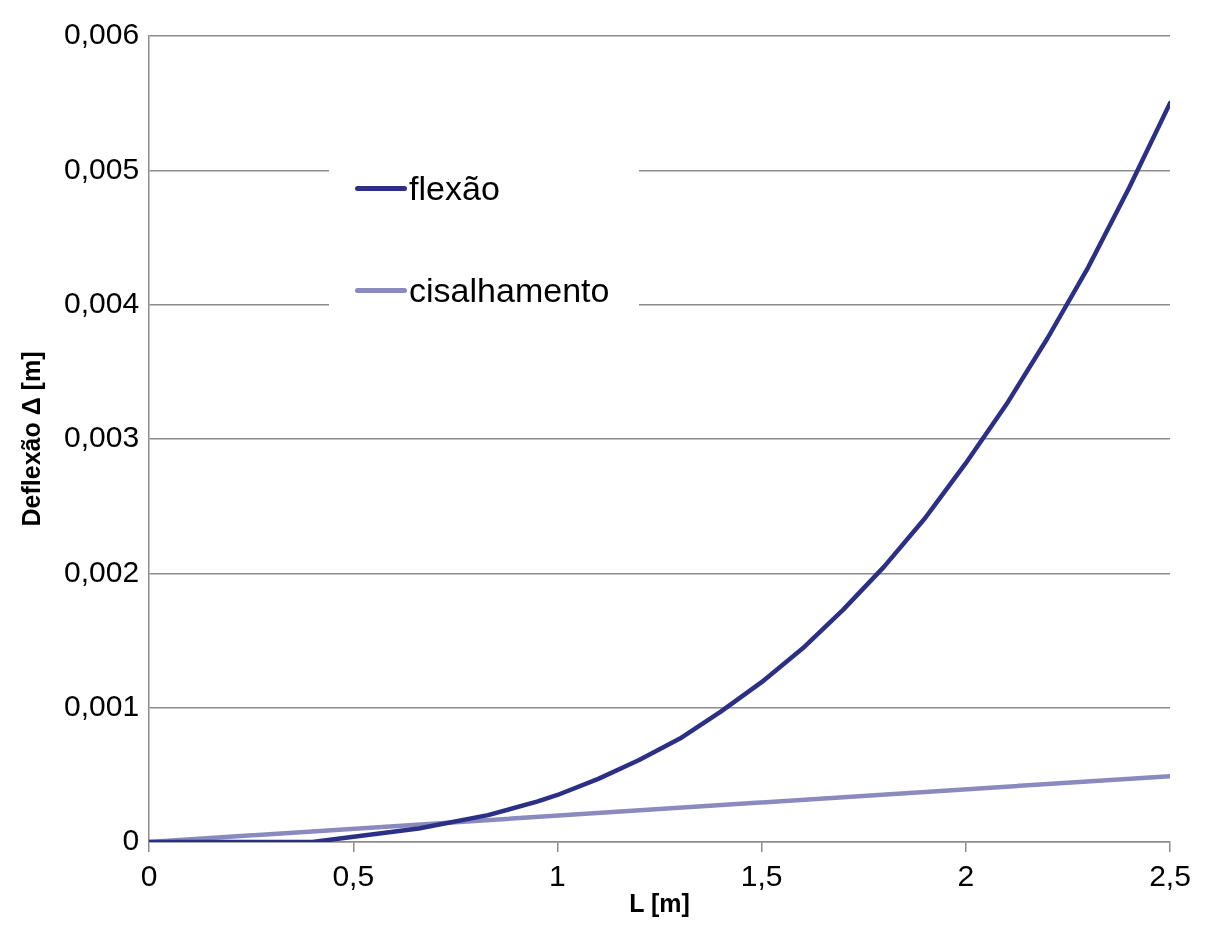  Describe the element at coordinates (102, 302) in the screenshot. I see `y-tick-label: 0,004` at that location.